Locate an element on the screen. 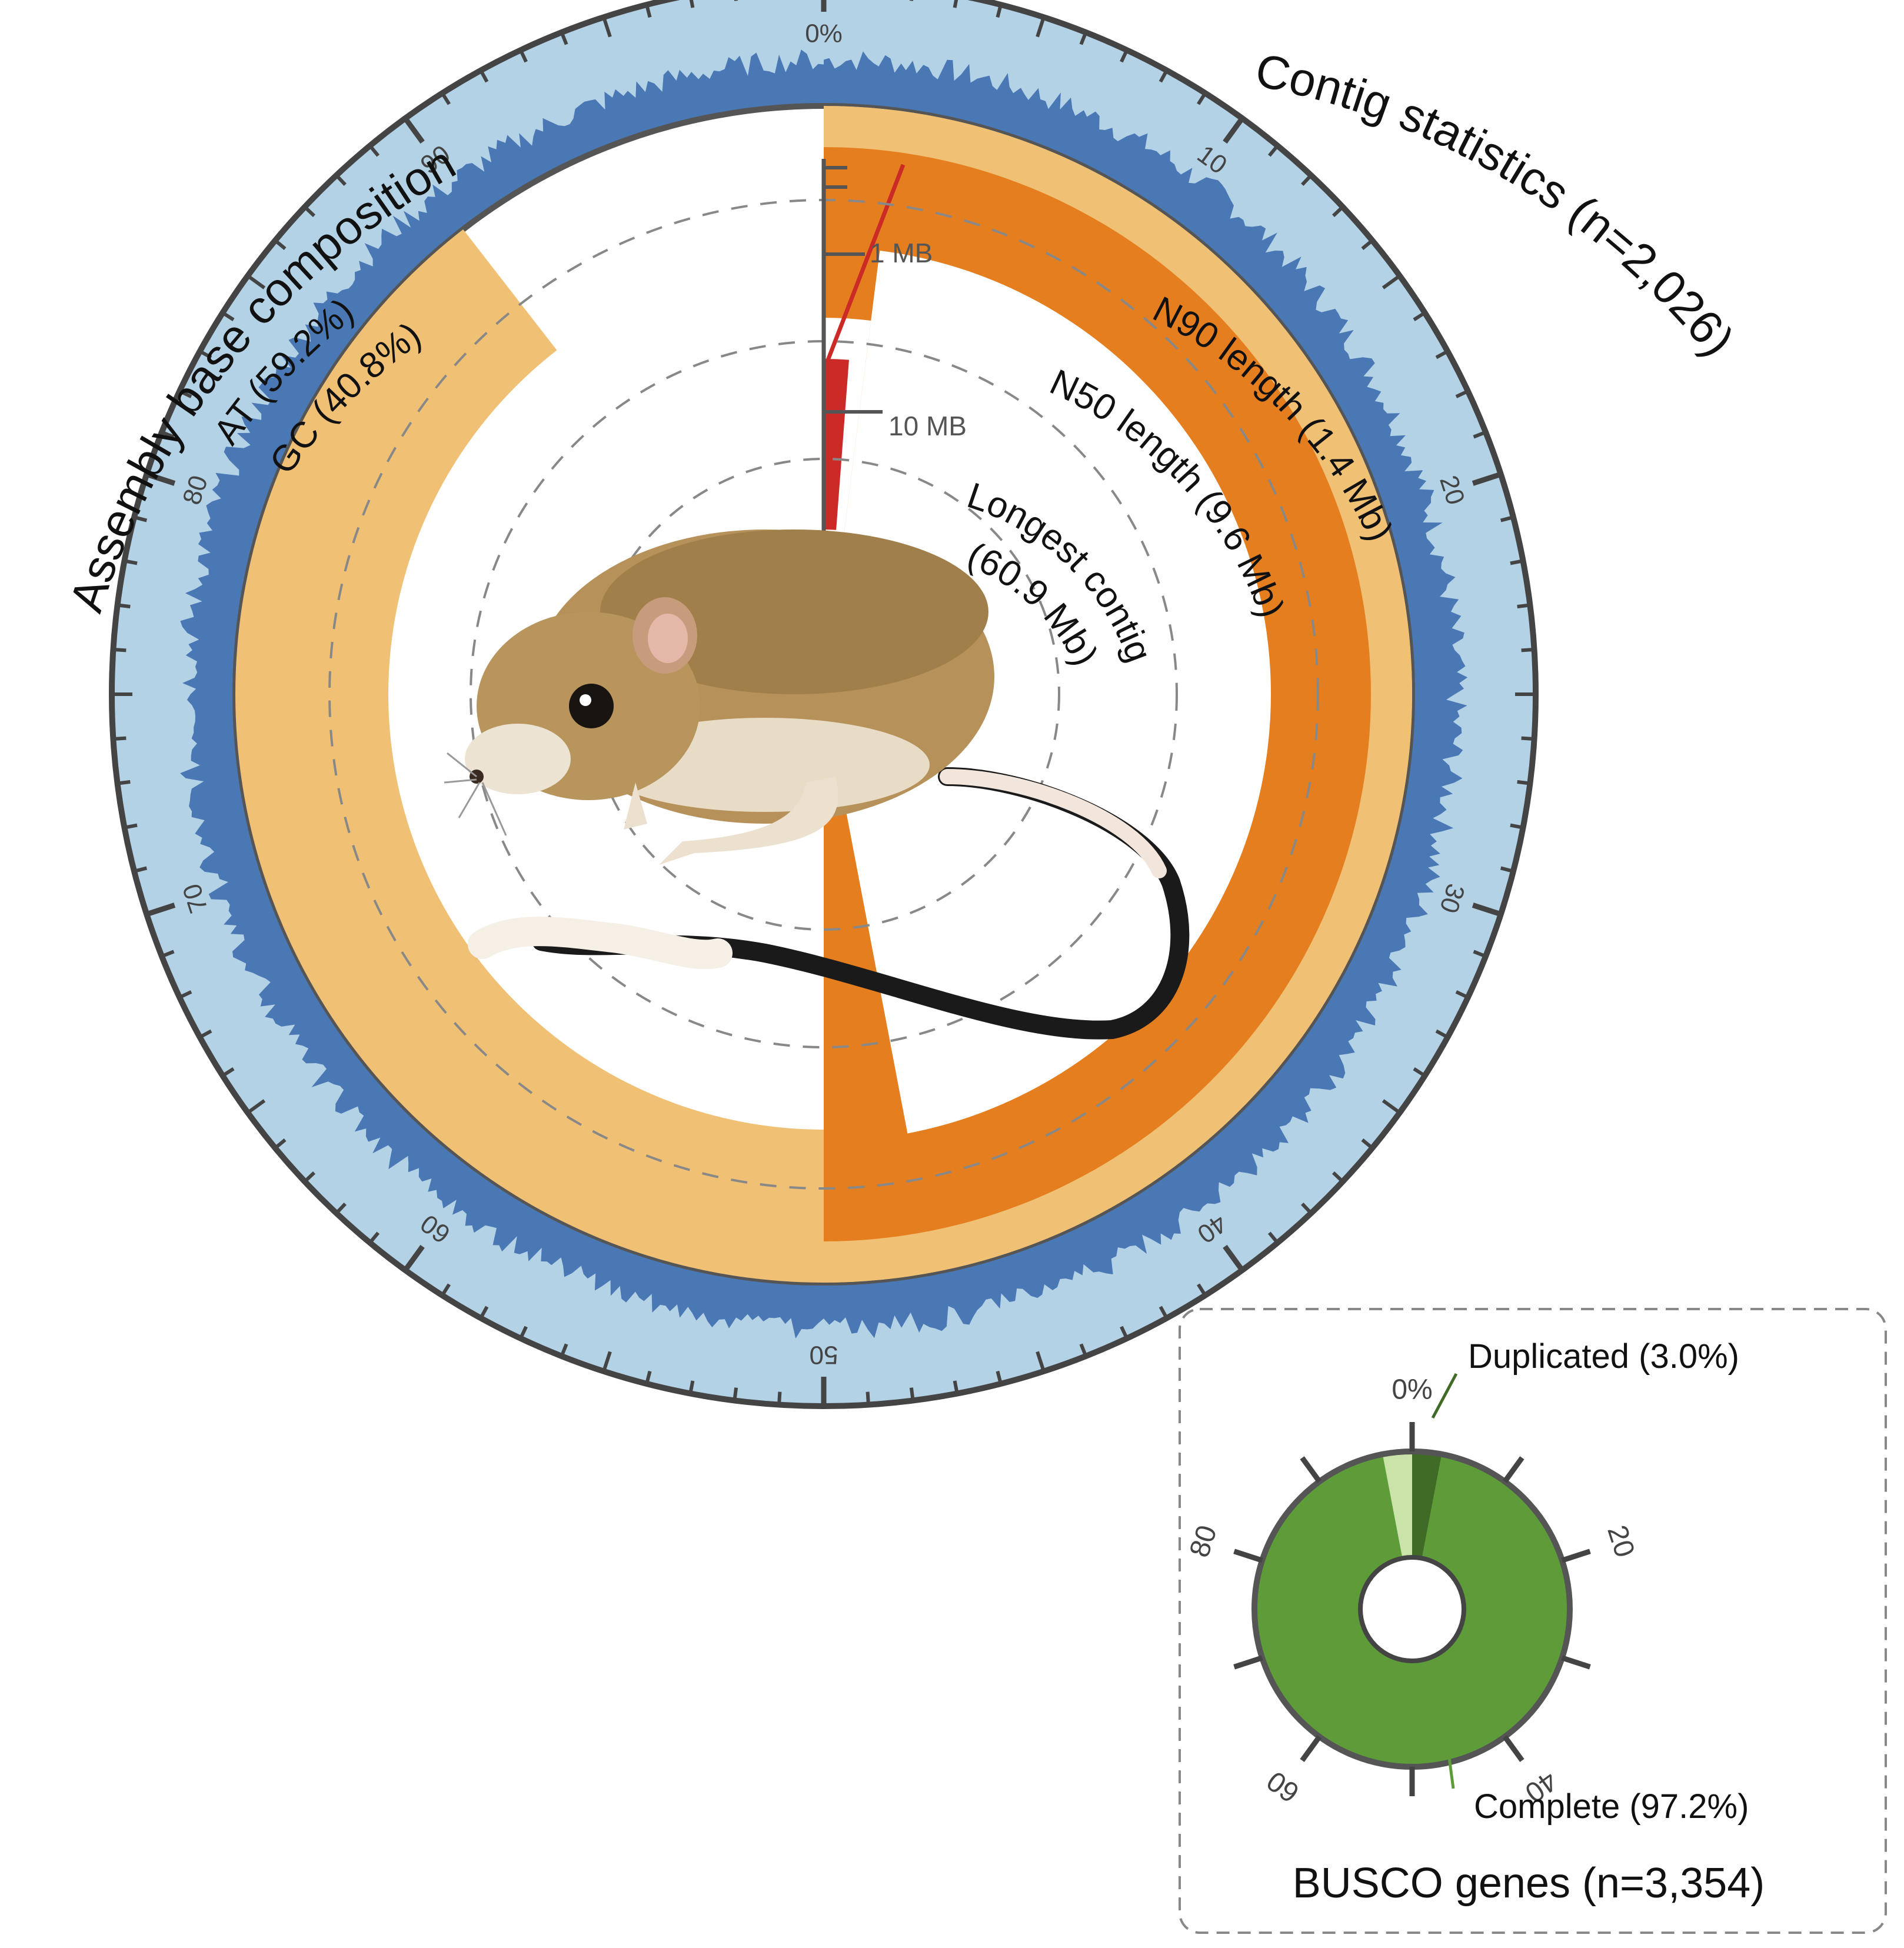 The width and height of the screenshot is (1904, 1948). busco-fragmented-wedge is located at coordinates (1397, 1505).